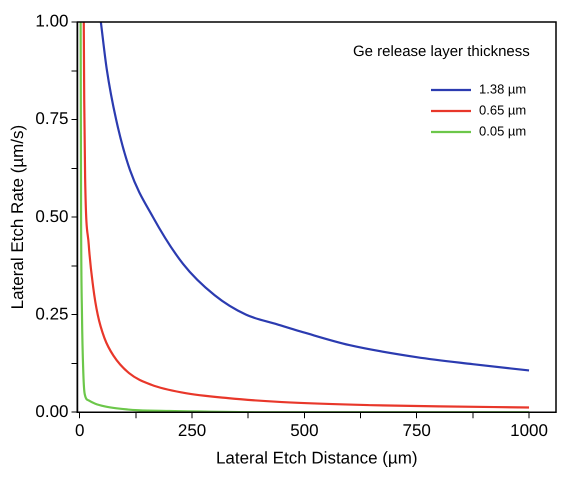  What do you see at coordinates (502, 110) in the screenshot?
I see `legend-label: 0.65 µm` at bounding box center [502, 110].